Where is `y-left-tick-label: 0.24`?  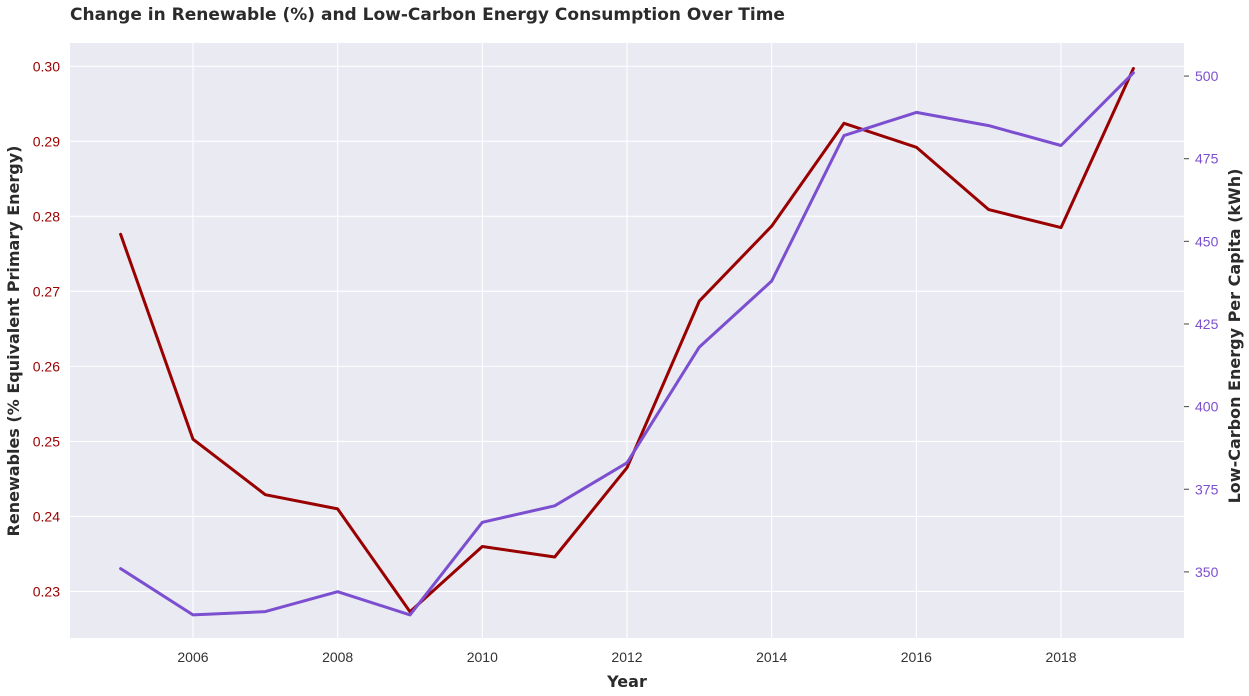
y-left-tick-label: 0.24 is located at coordinates (46, 516).